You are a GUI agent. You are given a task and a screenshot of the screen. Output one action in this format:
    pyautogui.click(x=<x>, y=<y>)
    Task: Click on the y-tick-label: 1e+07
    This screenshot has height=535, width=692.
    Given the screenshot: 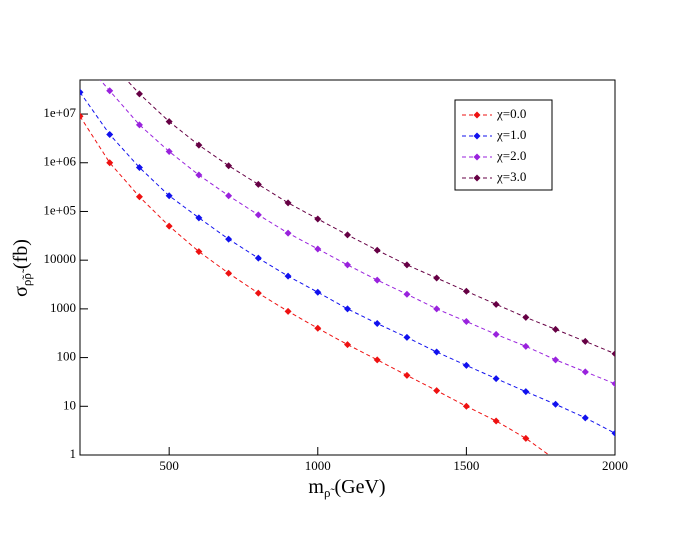 What is the action you would take?
    pyautogui.click(x=59, y=112)
    